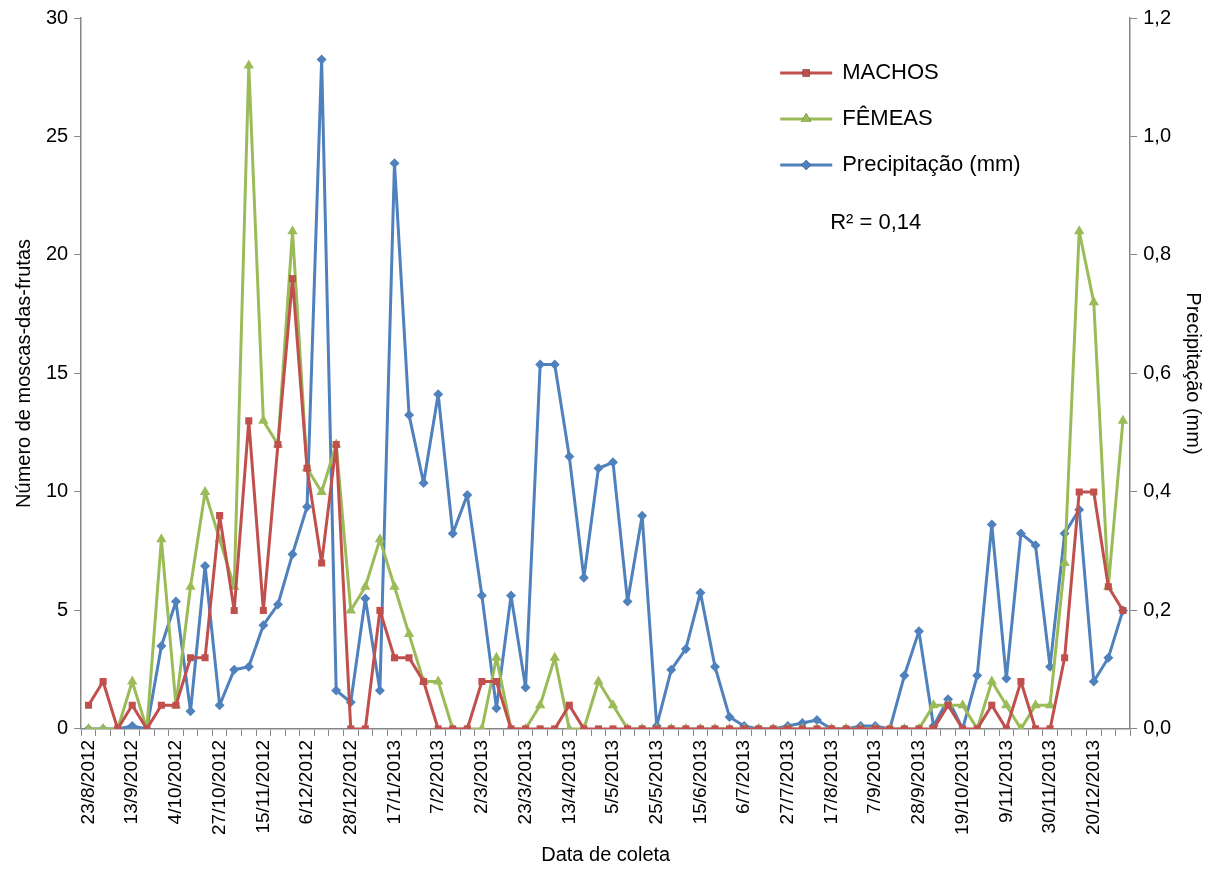 Image resolution: width=1219 pixels, height=875 pixels. I want to click on x-tick-label: 27/10/2012, so click(218, 787).